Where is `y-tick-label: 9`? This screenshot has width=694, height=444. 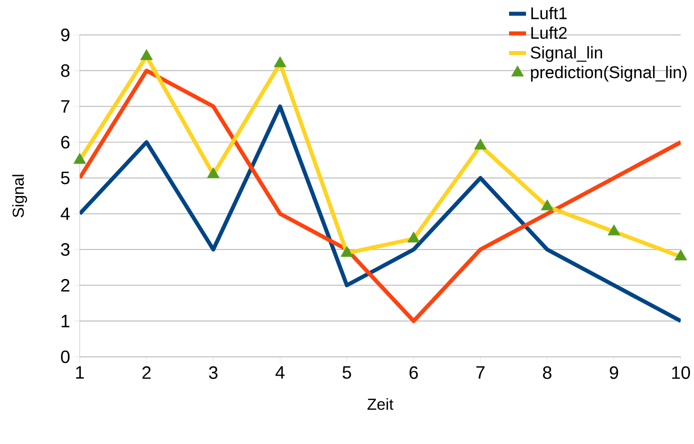
y-tick-label: 9 is located at coordinates (65, 35).